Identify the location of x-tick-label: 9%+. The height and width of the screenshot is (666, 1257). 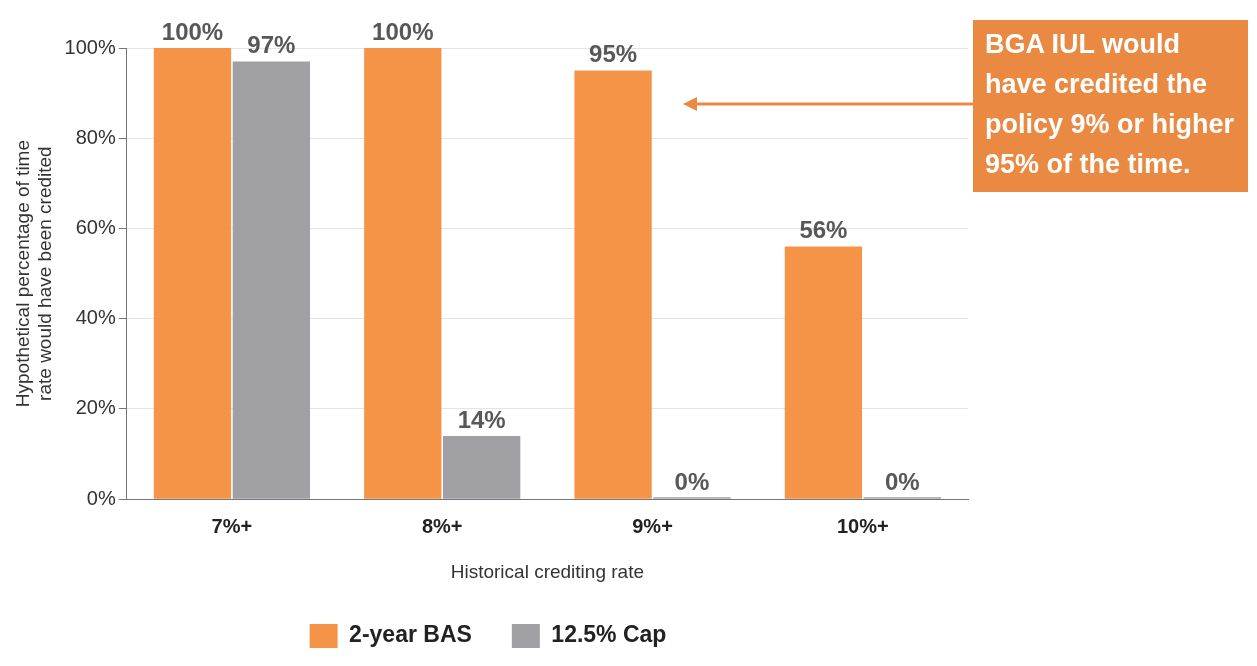
(652, 525).